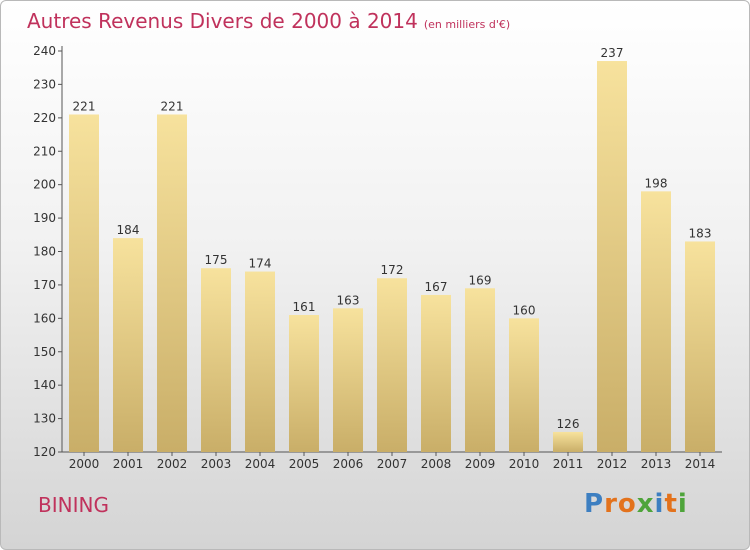 Image resolution: width=750 pixels, height=550 pixels. What do you see at coordinates (44, 285) in the screenshot?
I see `y-tick-label: 170` at bounding box center [44, 285].